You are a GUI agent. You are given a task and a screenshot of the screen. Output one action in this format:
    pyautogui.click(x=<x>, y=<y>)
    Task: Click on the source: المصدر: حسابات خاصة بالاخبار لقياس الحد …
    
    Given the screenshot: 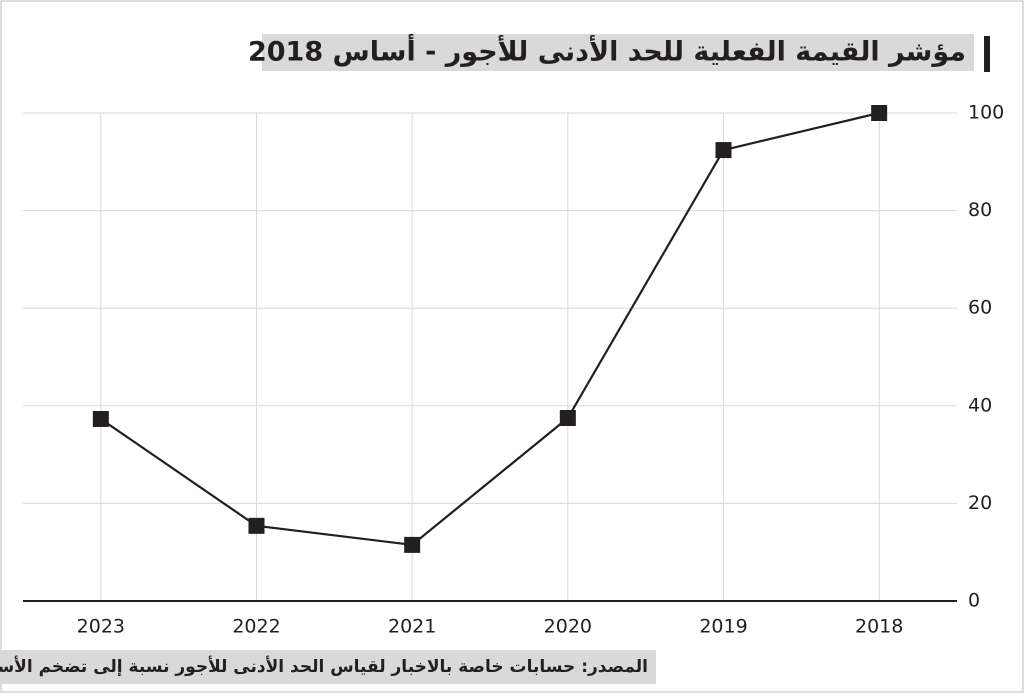 What is the action you would take?
    pyautogui.click(x=324, y=666)
    